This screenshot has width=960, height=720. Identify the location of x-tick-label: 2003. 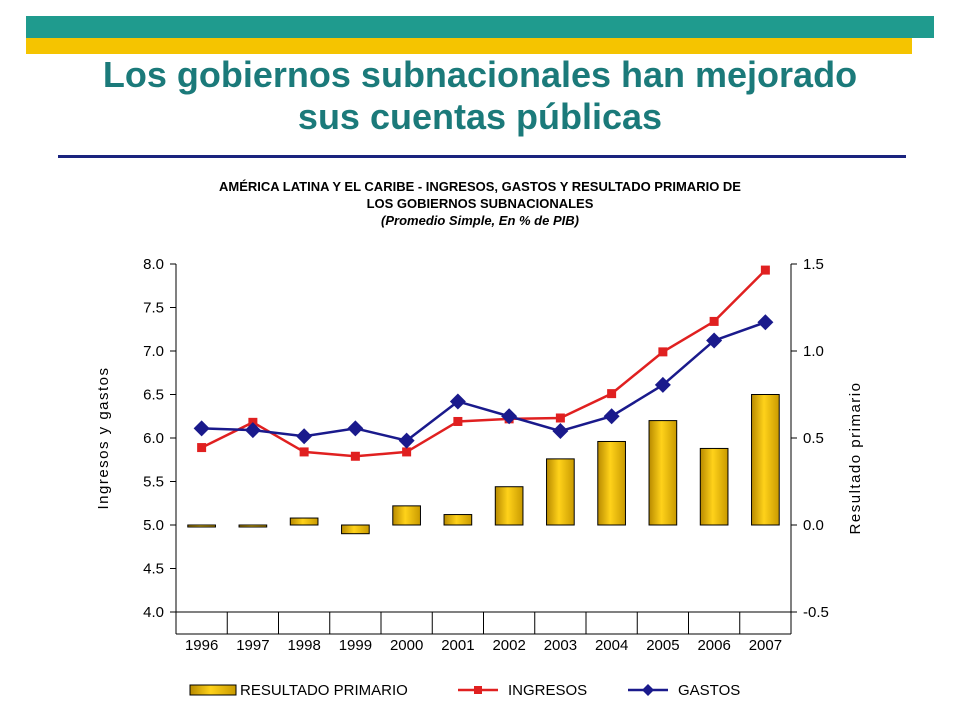
(560, 645).